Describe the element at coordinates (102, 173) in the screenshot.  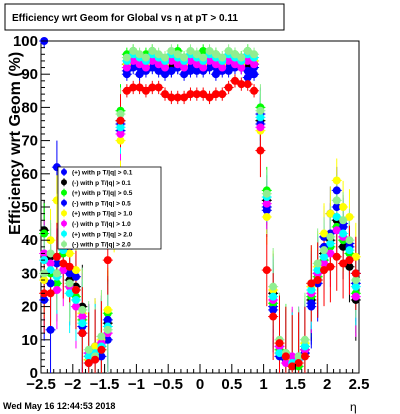
I see `legend-label: (+) with p T/|q| > 0.1` at that location.